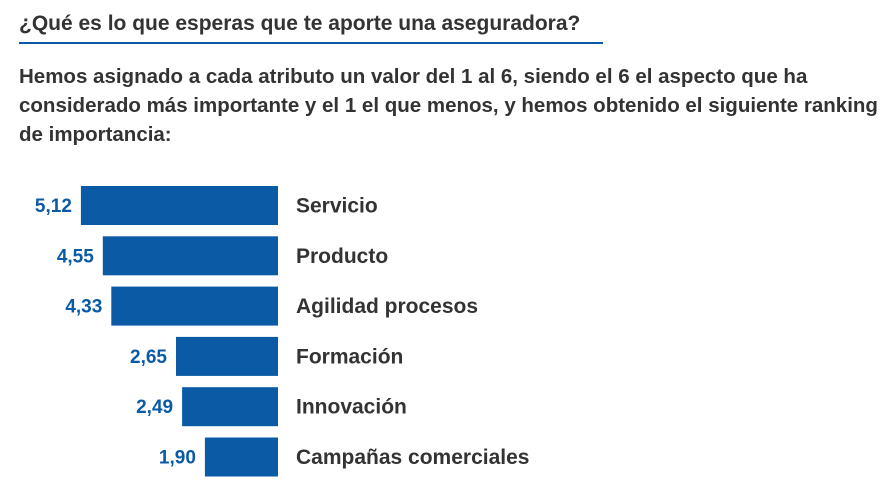 Image resolution: width=887 pixels, height=502 pixels. Describe the element at coordinates (349, 356) in the screenshot. I see `category-label-4: Formación` at that location.